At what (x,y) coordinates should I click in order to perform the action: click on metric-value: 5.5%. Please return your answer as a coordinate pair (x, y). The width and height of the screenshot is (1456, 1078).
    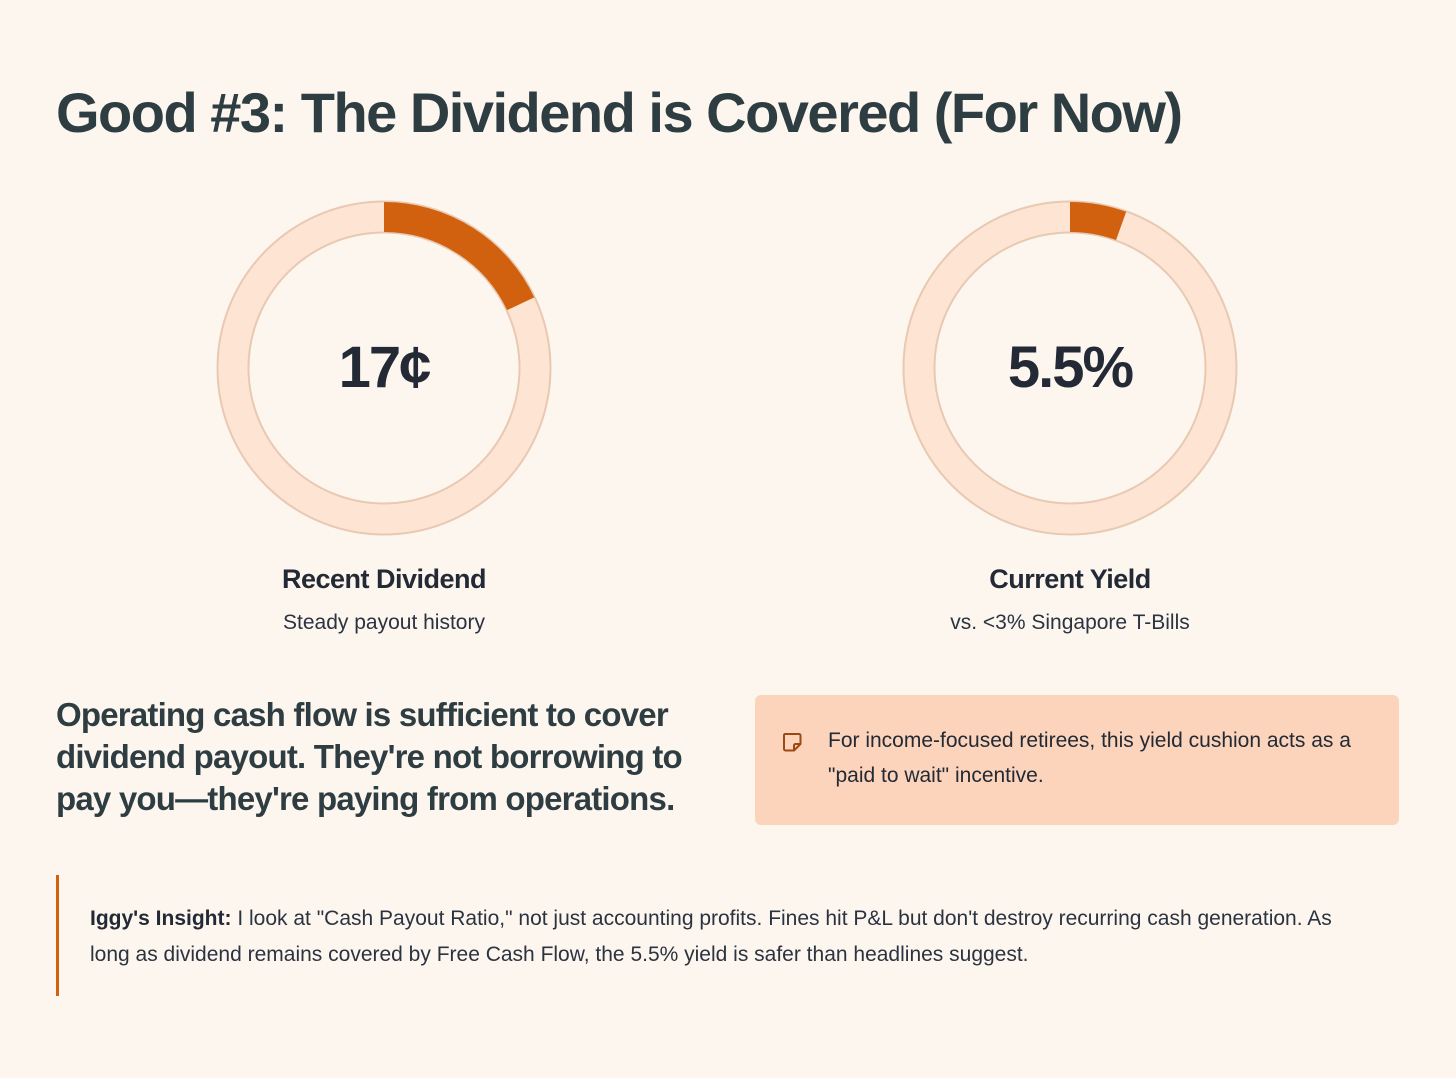
    Looking at the image, I should click on (1070, 367).